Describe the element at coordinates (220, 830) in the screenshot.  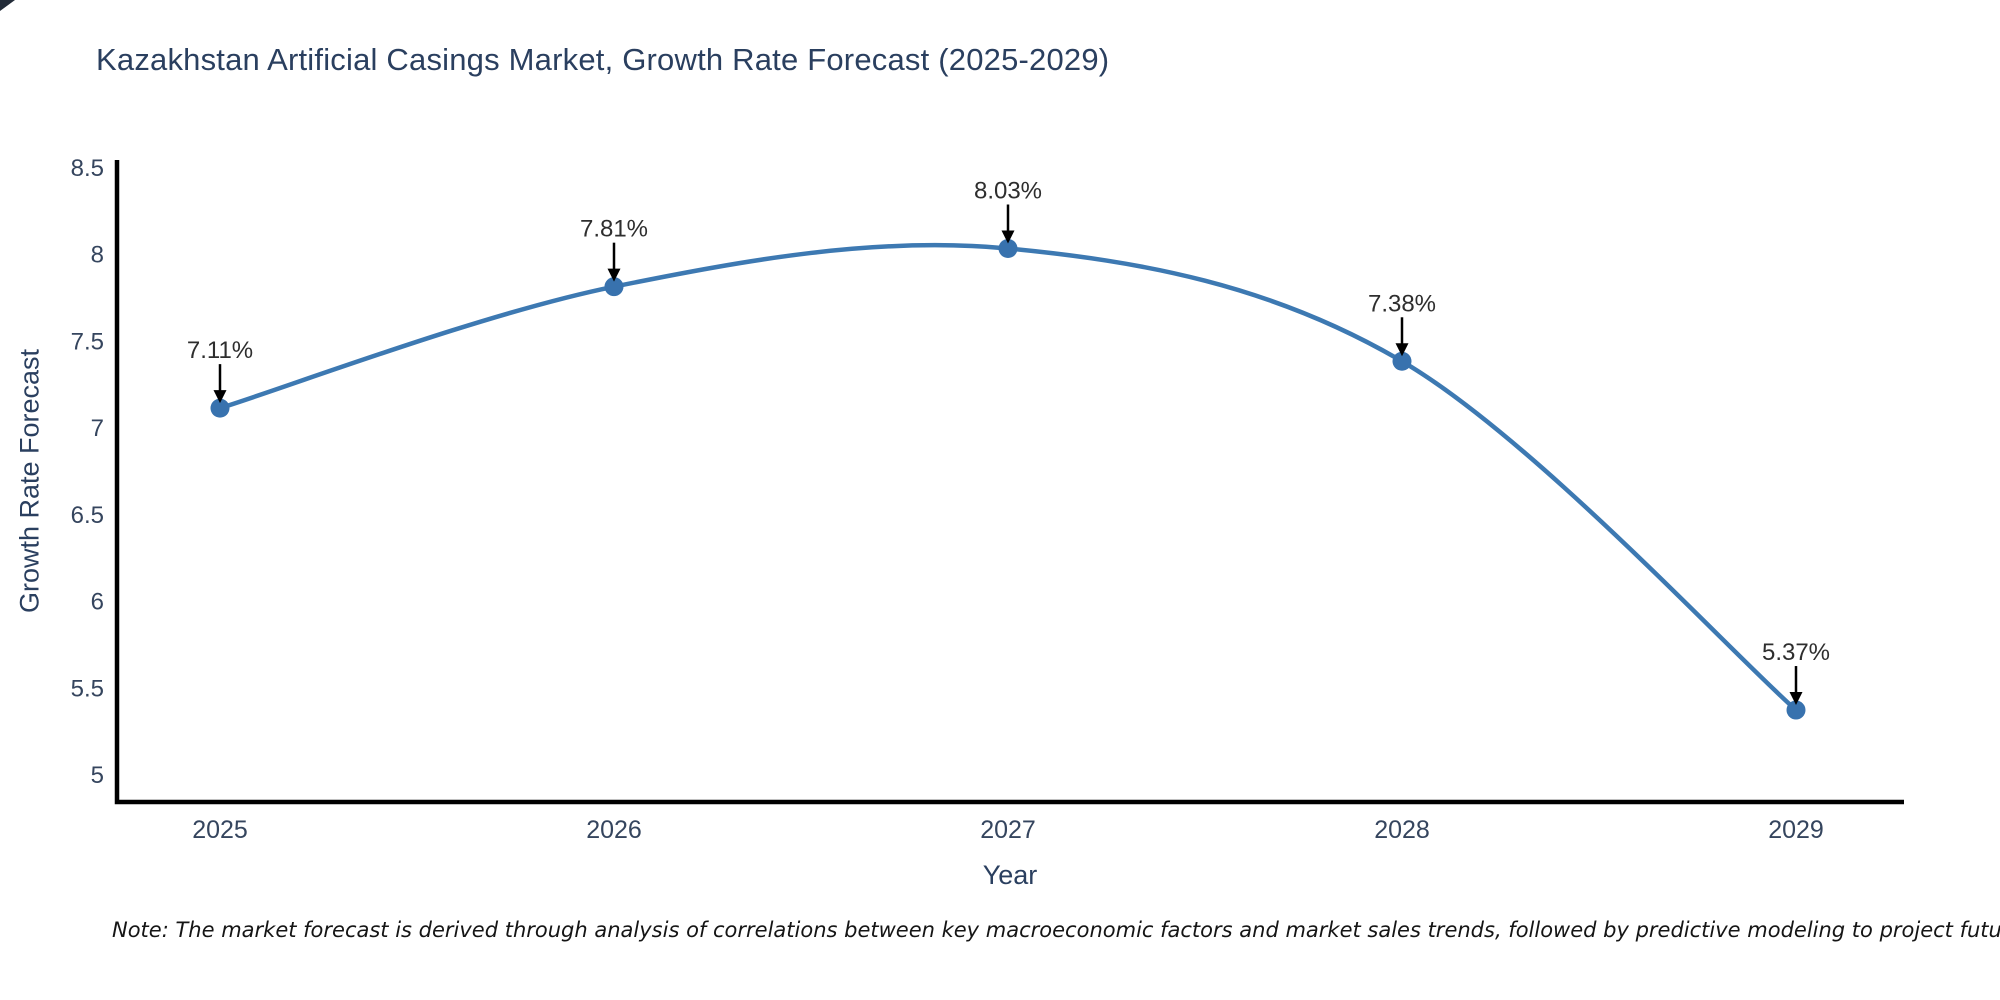
I see `x-tick-label: 2025` at that location.